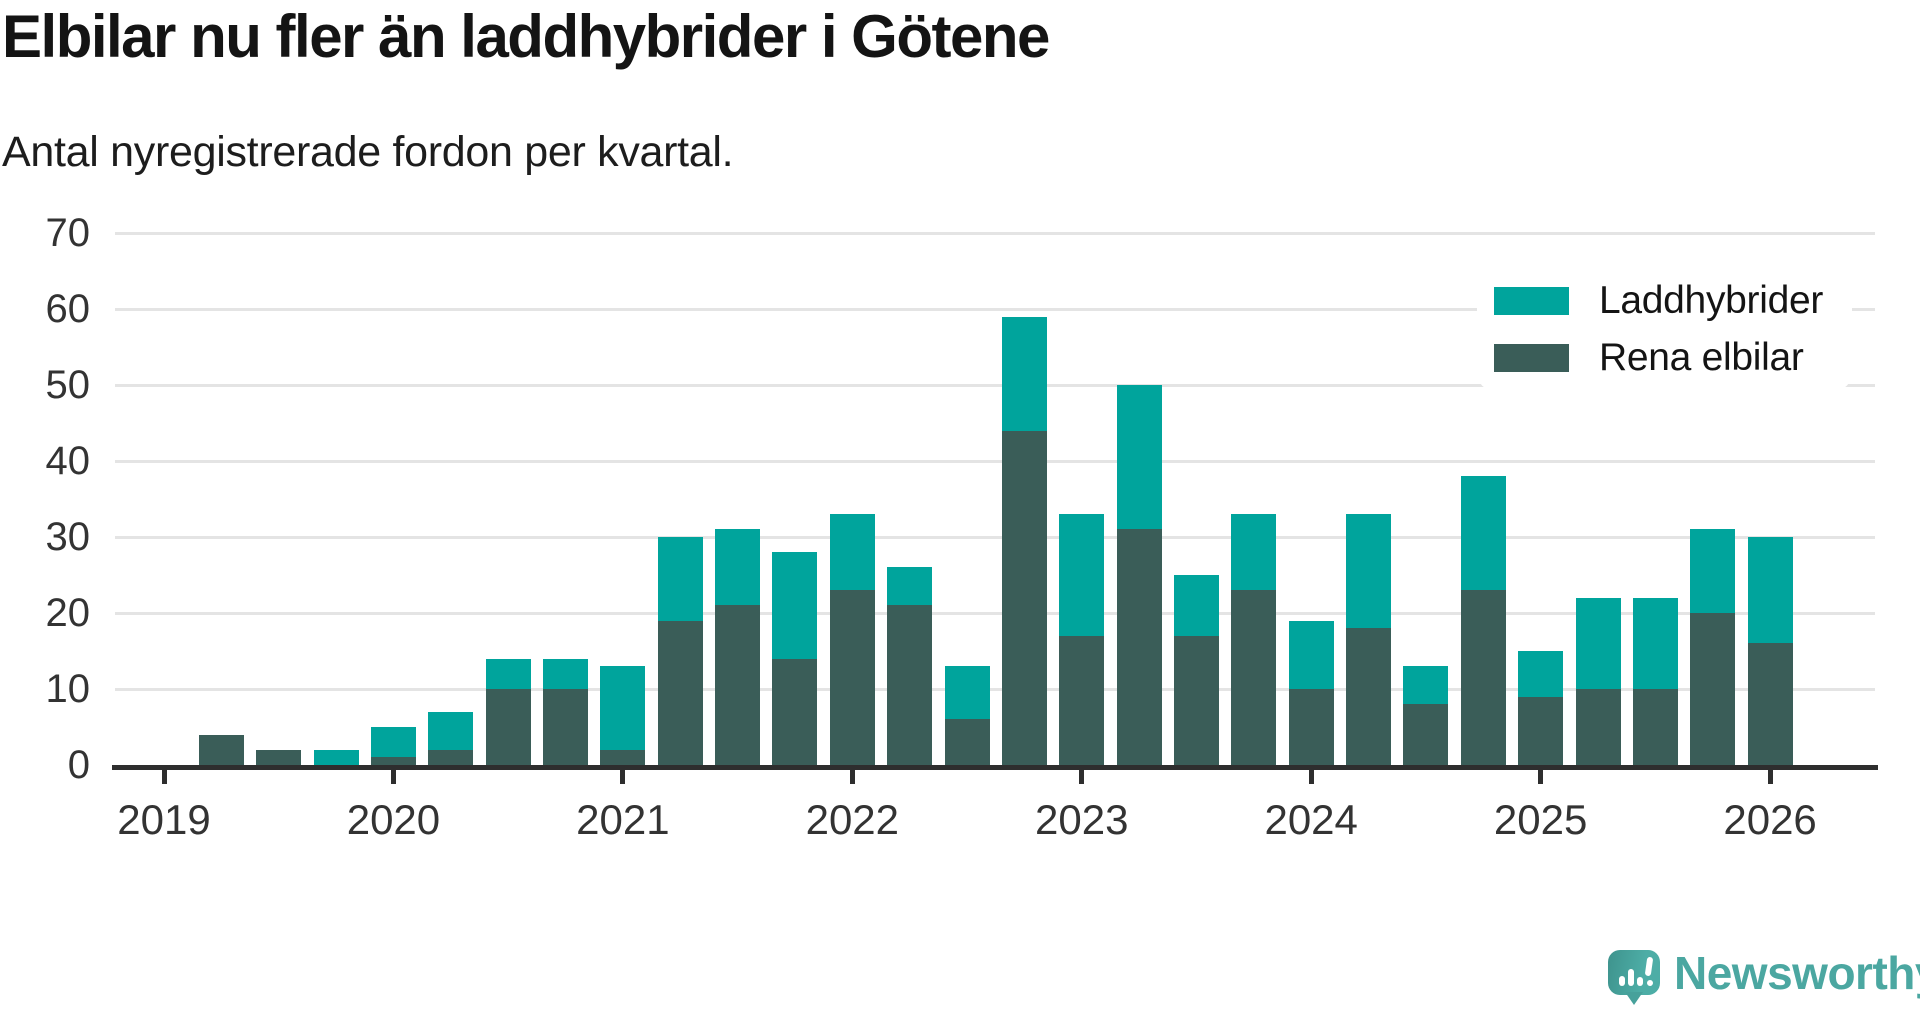 The image size is (1920, 1010). What do you see at coordinates (1196, 605) in the screenshot?
I see `bar-2023-q3-laddhybrider` at bounding box center [1196, 605].